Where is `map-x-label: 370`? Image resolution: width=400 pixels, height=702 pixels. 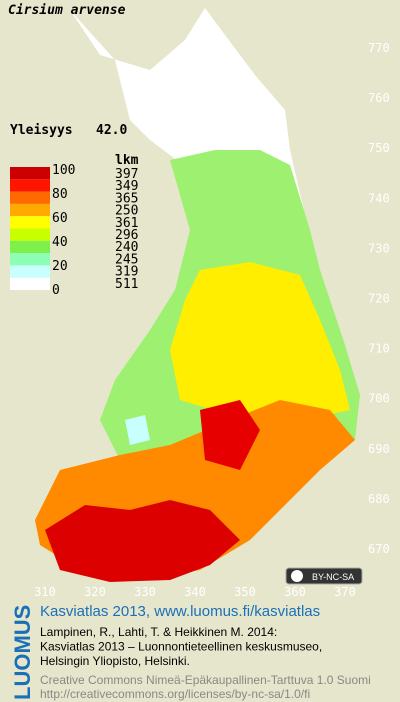
map-x-label: 370 is located at coordinates (345, 592).